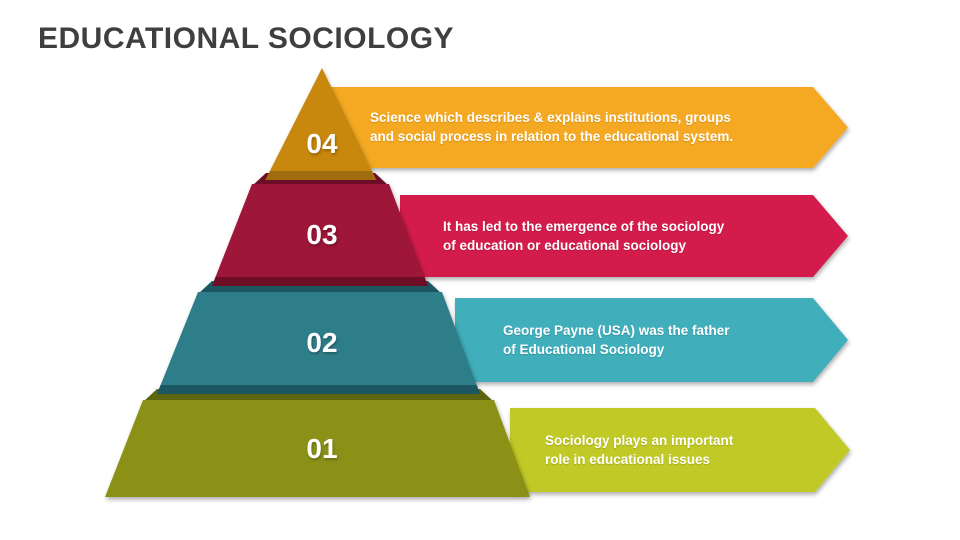 Image resolution: width=960 pixels, height=540 pixels. I want to click on banner-text-03-line2: of education or educational sociology, so click(565, 245).